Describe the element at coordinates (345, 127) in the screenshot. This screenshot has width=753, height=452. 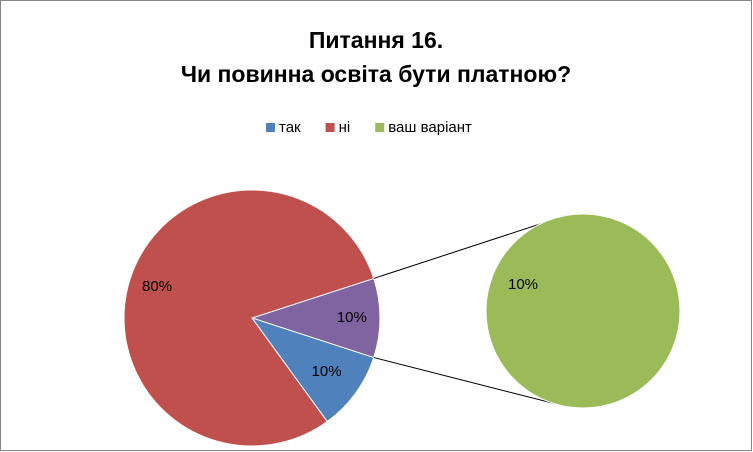
I see `legend-label: ні` at that location.